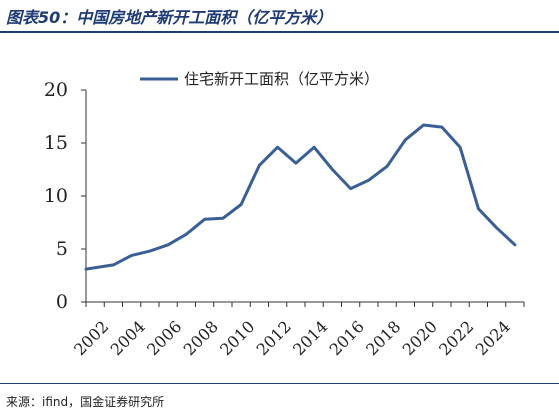  What do you see at coordinates (383, 338) in the screenshot?
I see `x-tick-label: 2018` at bounding box center [383, 338].